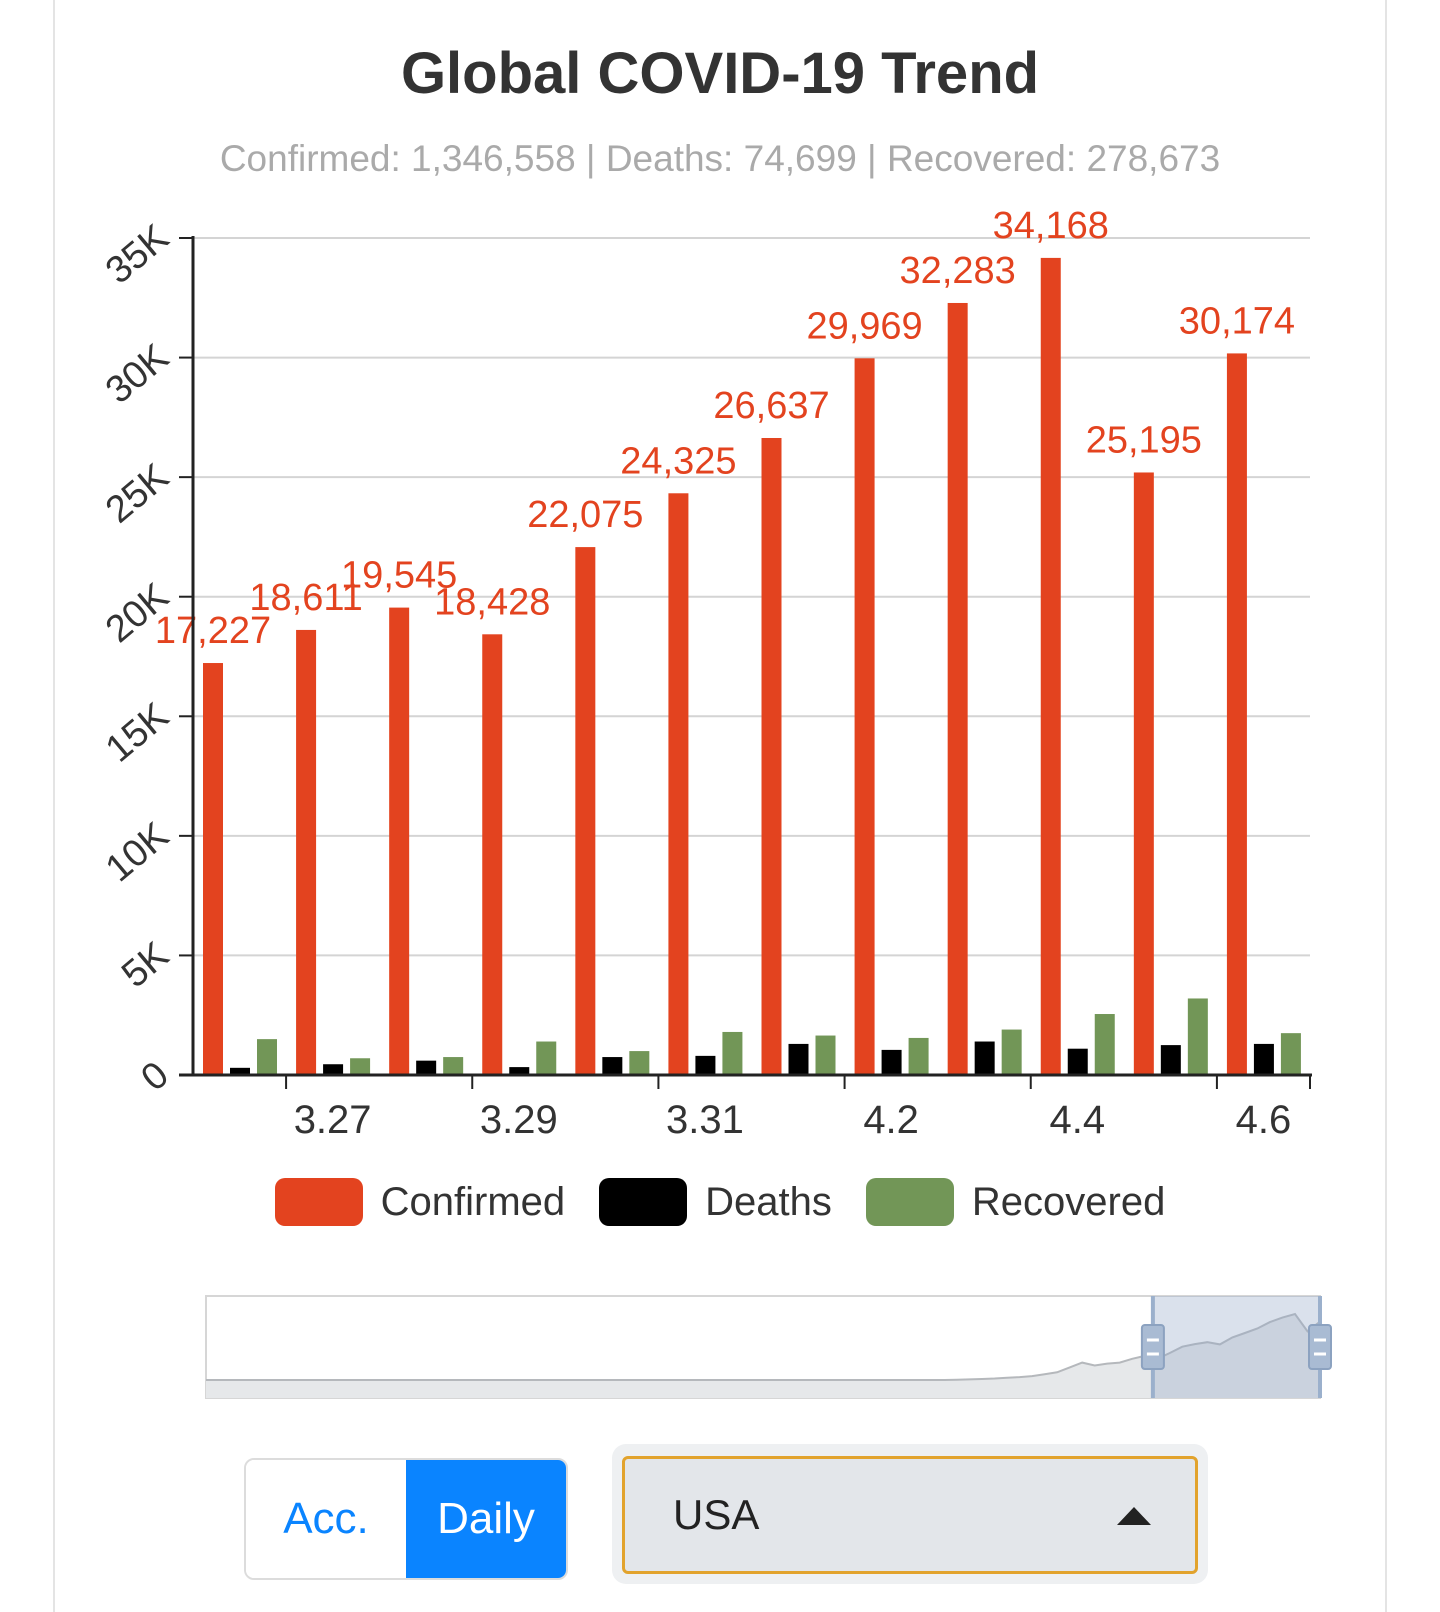  Describe the element at coordinates (326, 1519) in the screenshot. I see `acc-mode-button: Acc.` at that location.